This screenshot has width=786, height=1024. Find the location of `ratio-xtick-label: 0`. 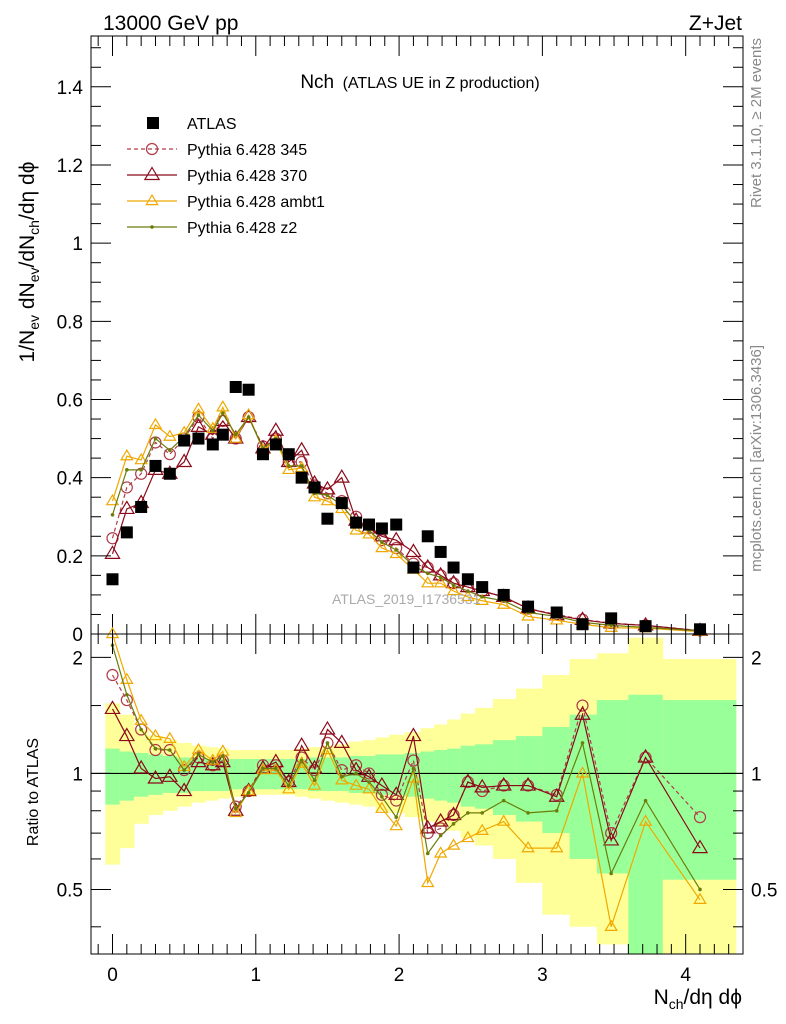

ratio-xtick-label: 0 is located at coordinates (112, 975).